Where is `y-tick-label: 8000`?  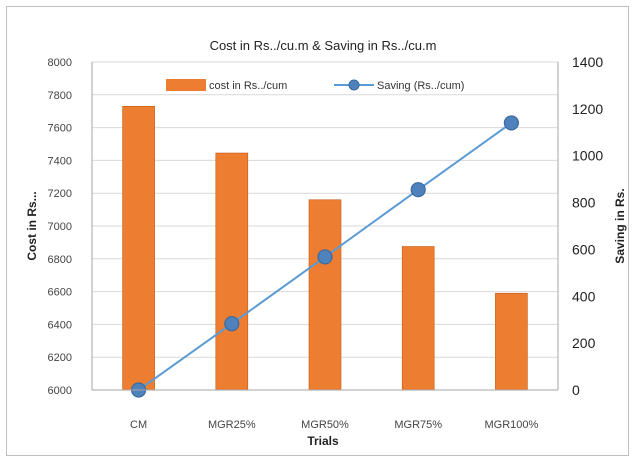
y-tick-label: 8000 is located at coordinates (60, 63).